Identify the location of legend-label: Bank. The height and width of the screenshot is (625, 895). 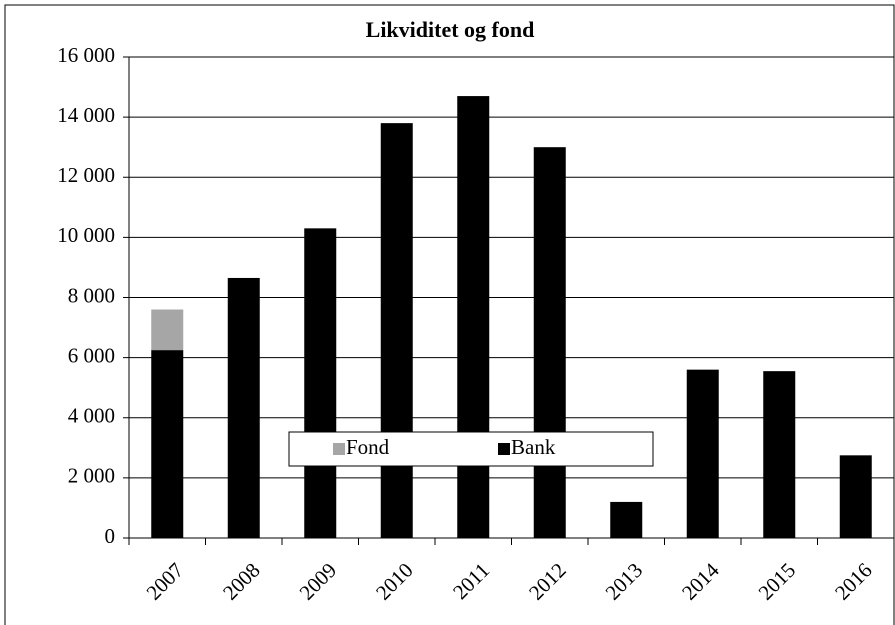
(533, 447).